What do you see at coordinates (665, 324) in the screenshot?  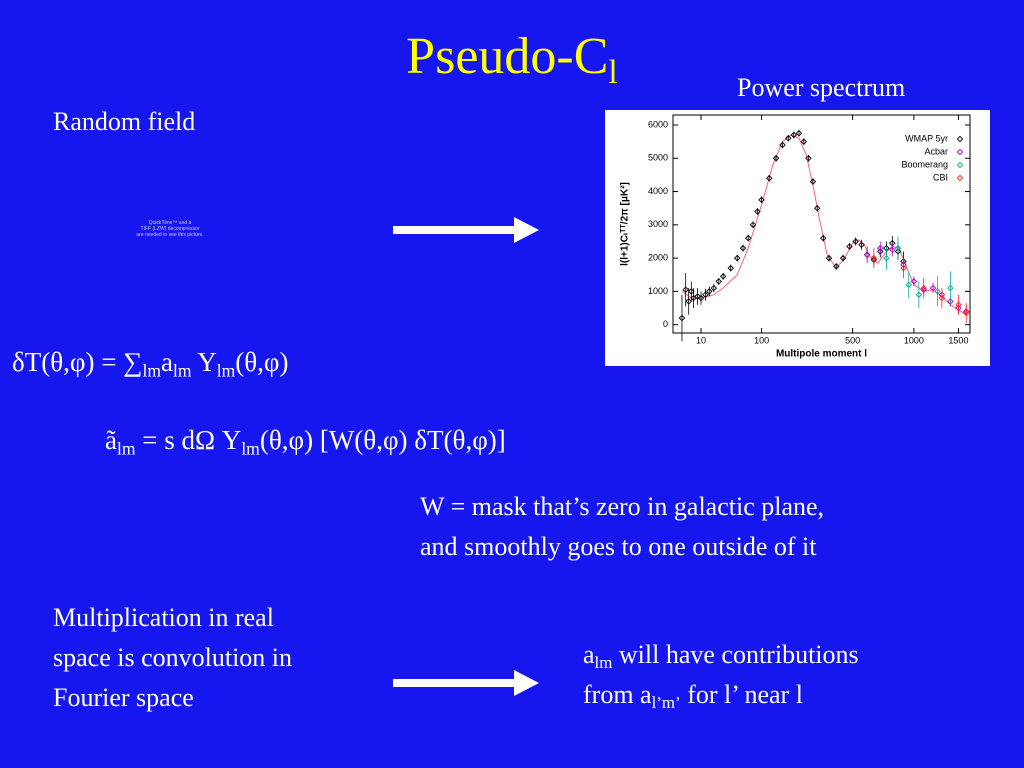 I see `y-tick-label: 0` at bounding box center [665, 324].